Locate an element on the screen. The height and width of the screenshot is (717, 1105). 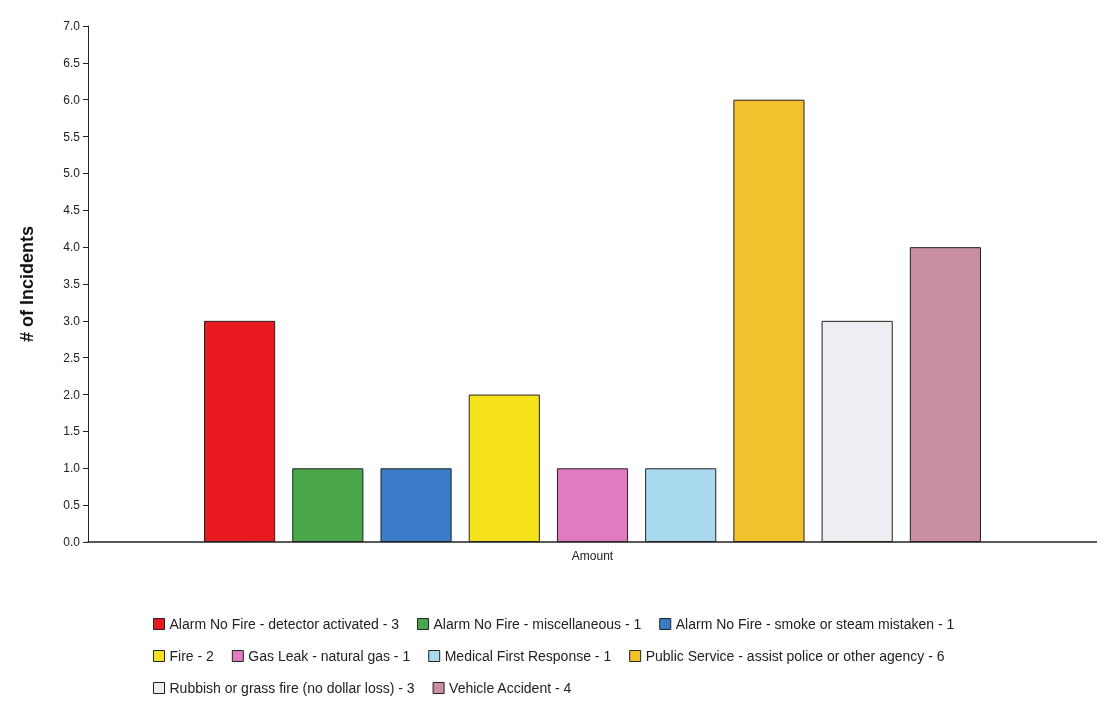
legend-label: Alarm No Fire - detector activated - 3 is located at coordinates (284, 624).